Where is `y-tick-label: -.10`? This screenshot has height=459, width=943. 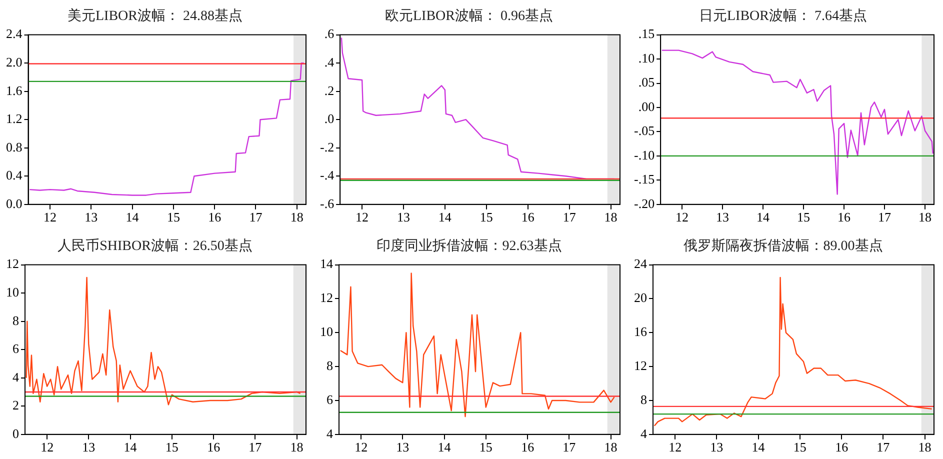 y-tick-label: -.10 is located at coordinates (644, 154).